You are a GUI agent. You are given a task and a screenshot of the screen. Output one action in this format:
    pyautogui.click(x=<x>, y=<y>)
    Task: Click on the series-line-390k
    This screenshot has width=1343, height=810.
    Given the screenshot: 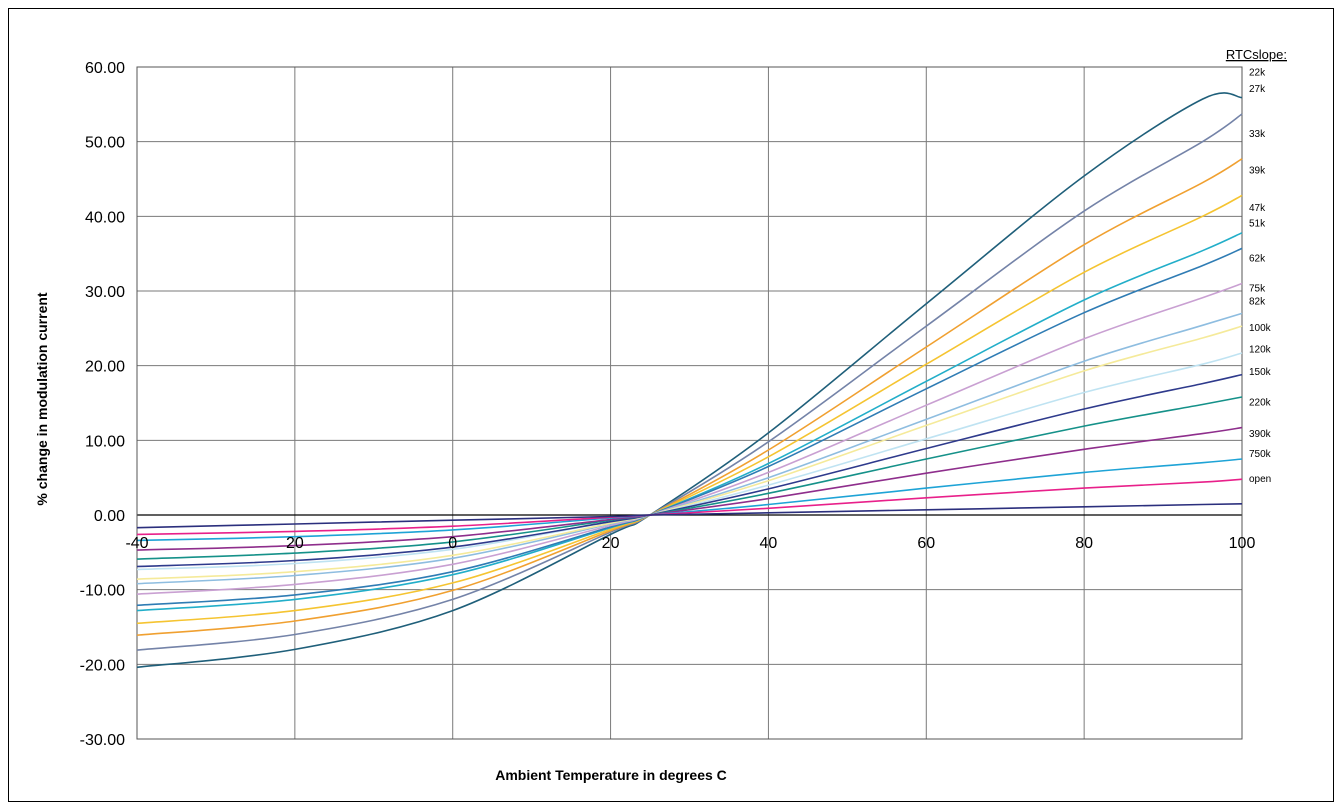 What is the action you would take?
    pyautogui.click(x=689, y=500)
    